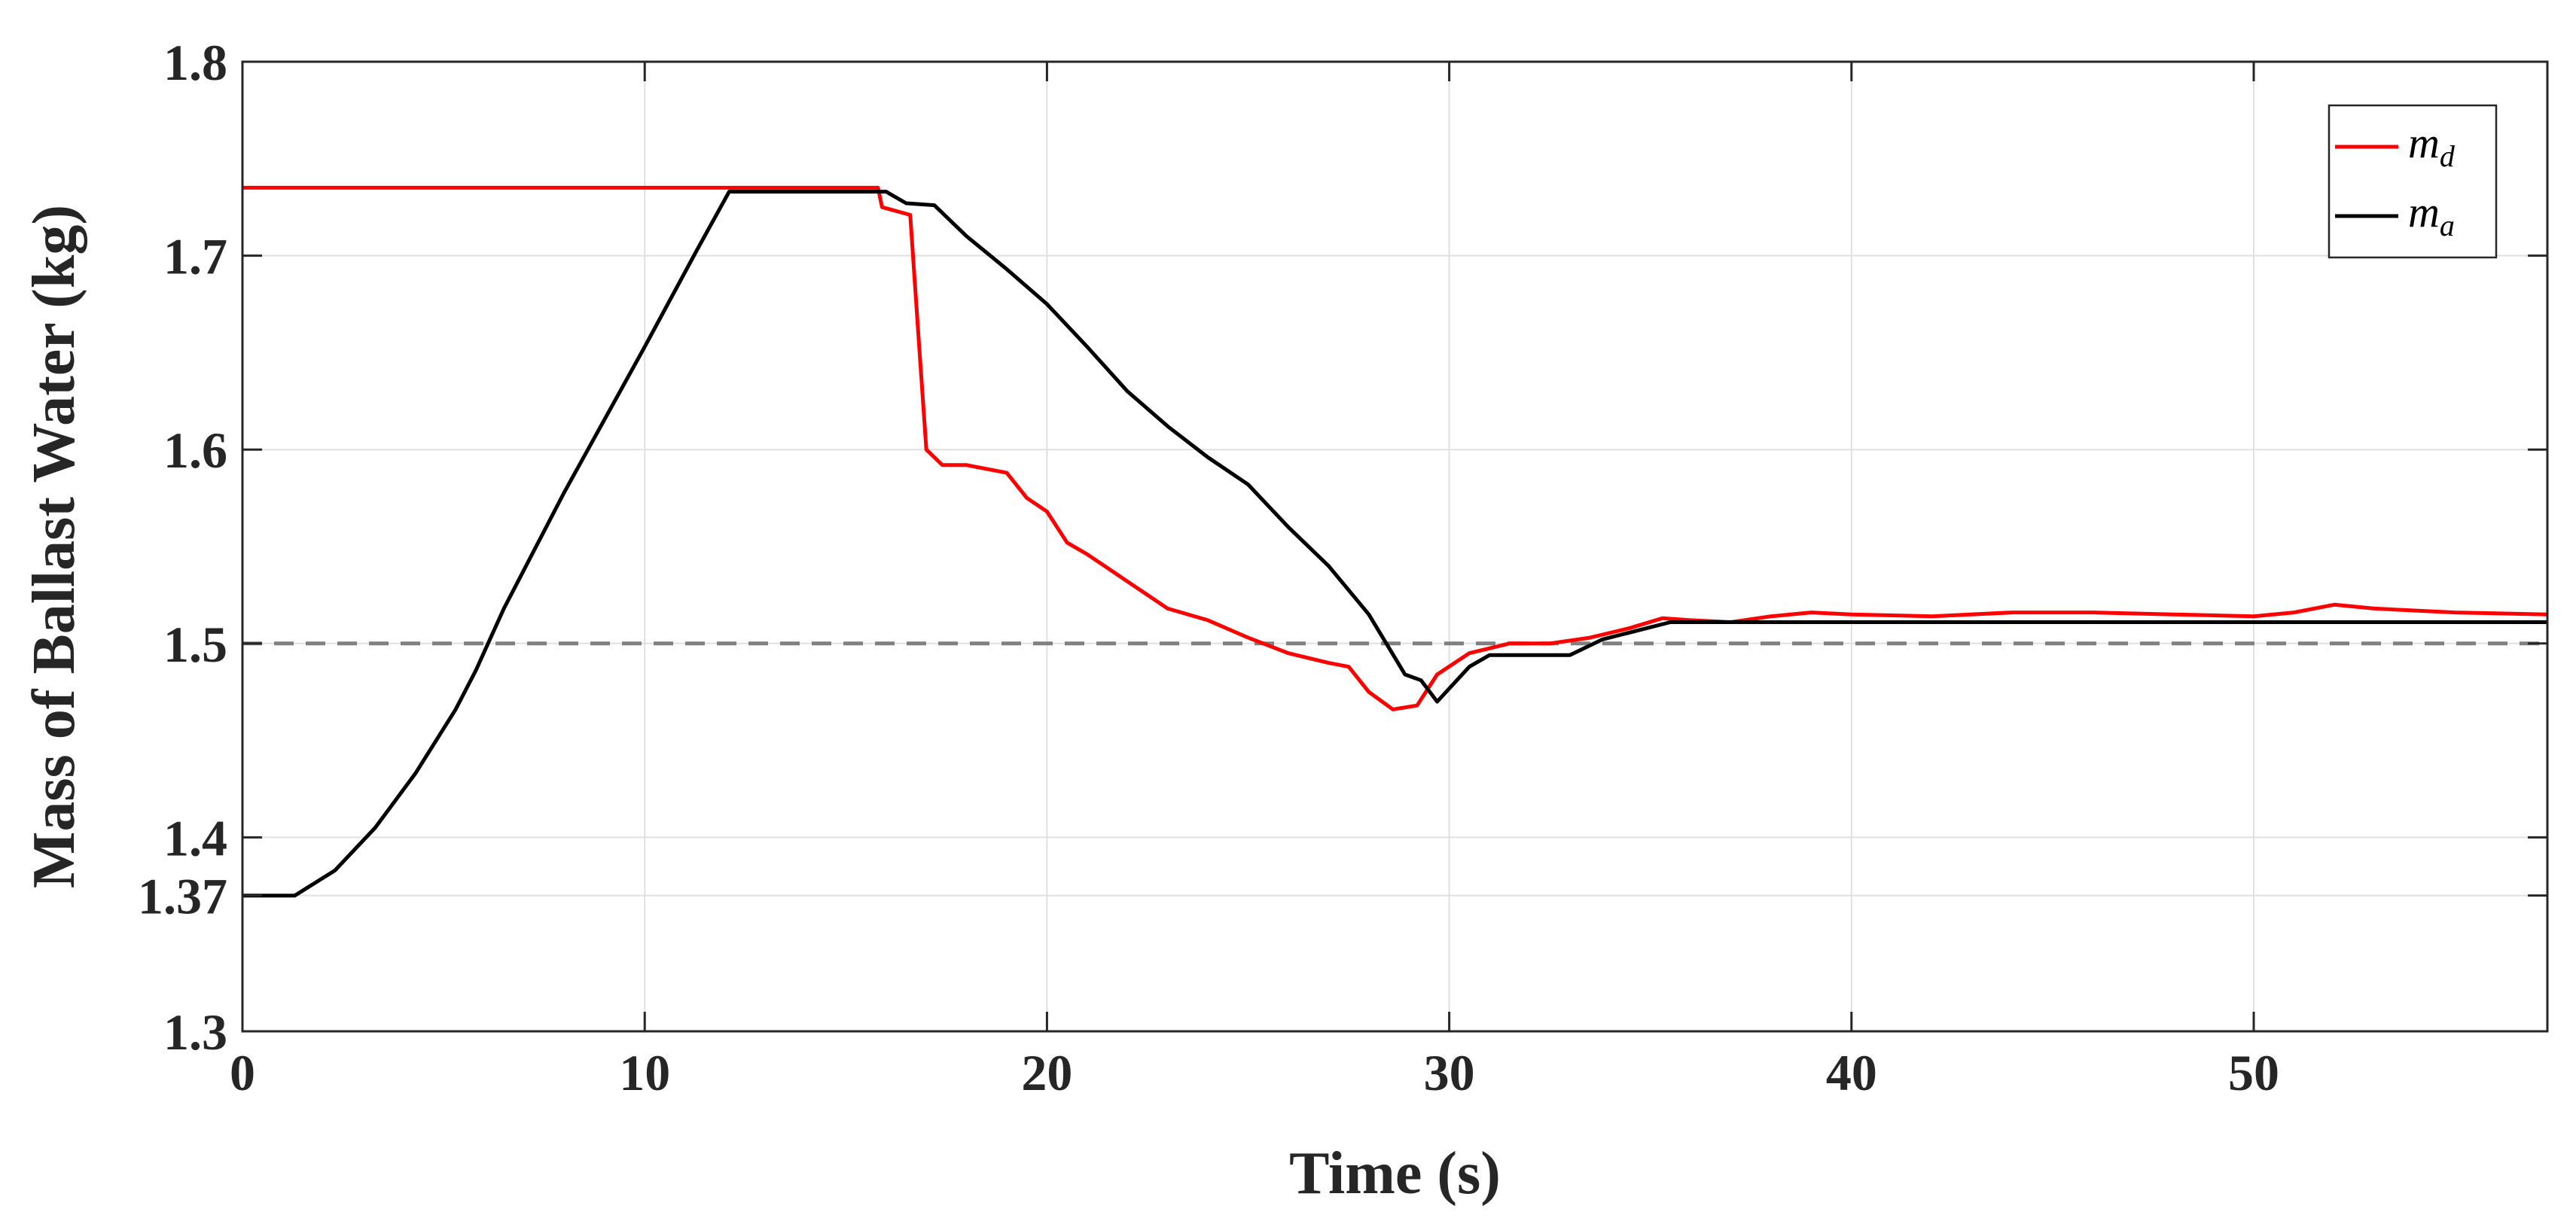 The image size is (2576, 1221). I want to click on x-tick-label: 10, so click(644, 1072).